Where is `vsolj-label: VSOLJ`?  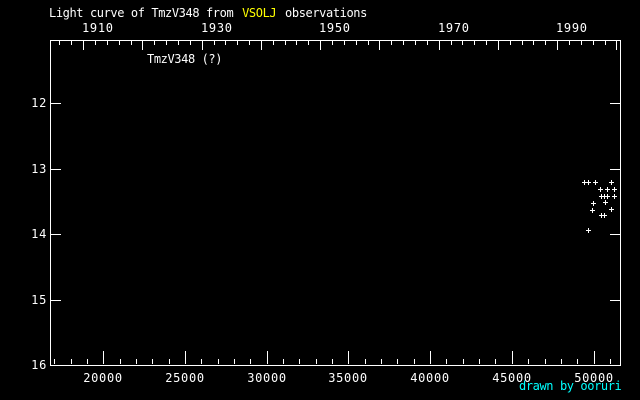
vsolj-label: VSOLJ is located at coordinates (259, 13).